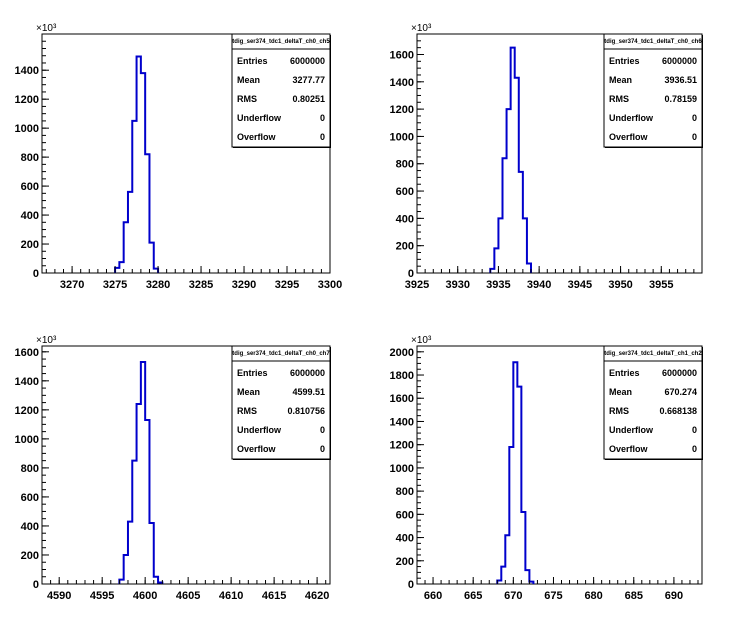 Image resolution: width=746 pixels, height=627 pixels. Describe the element at coordinates (102, 596) in the screenshot. I see `x-tick-label: 4595` at that location.